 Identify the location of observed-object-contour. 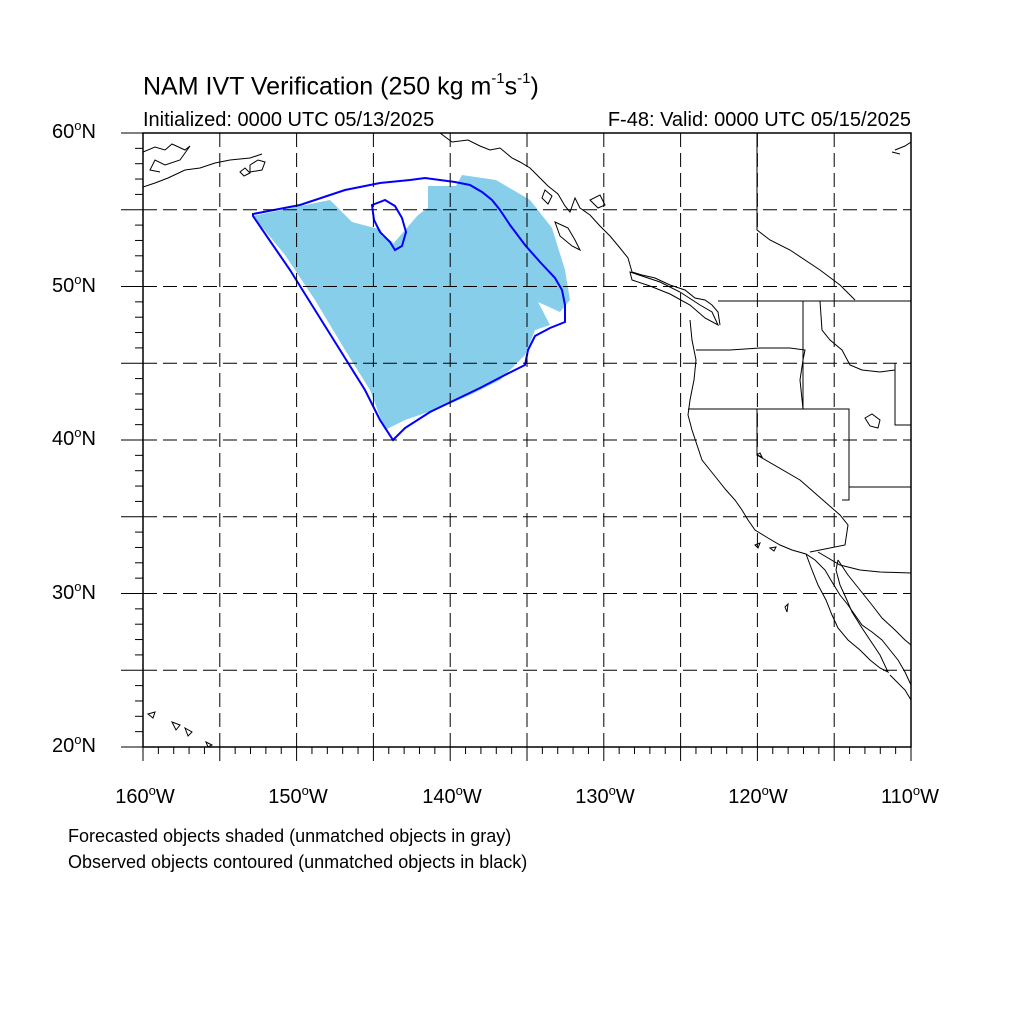
(409, 309).